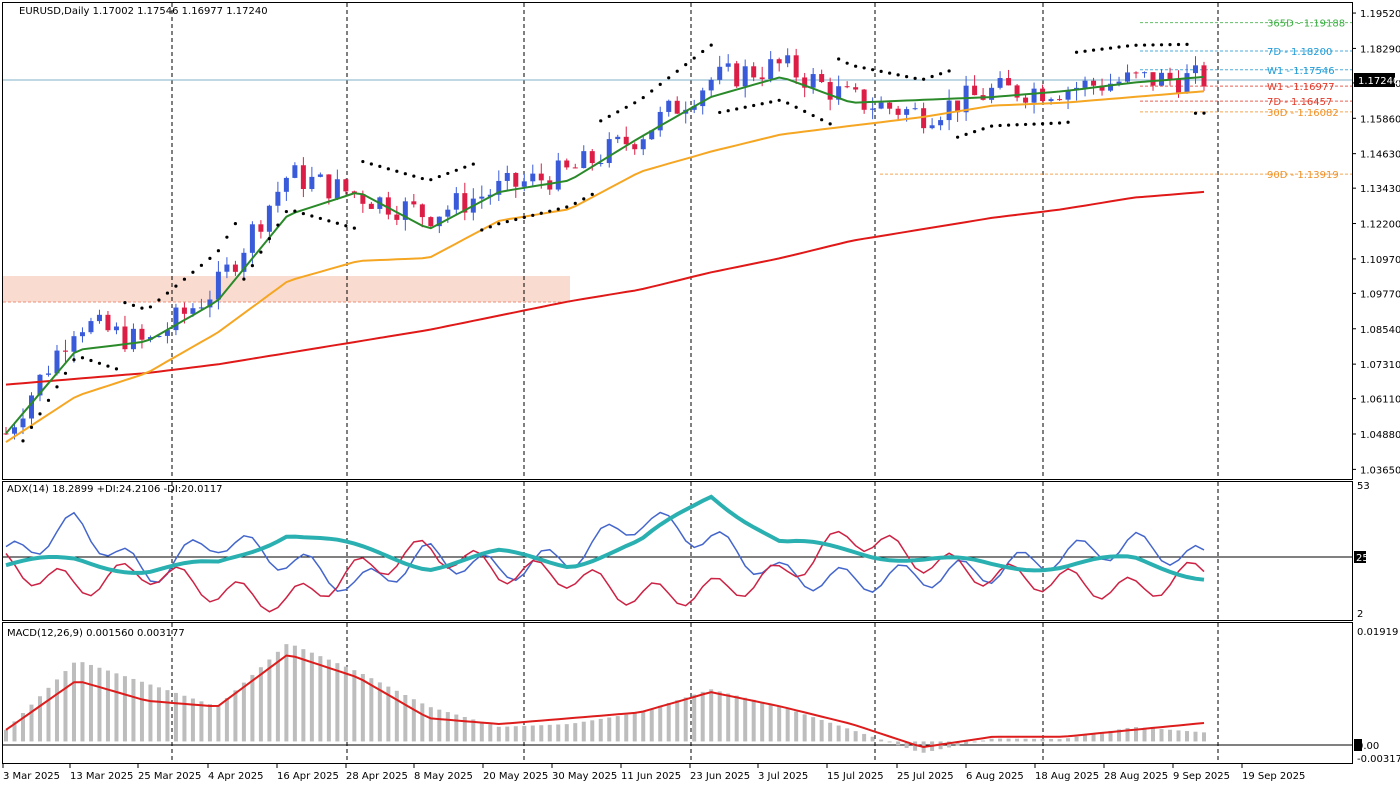  What do you see at coordinates (1380, 260) in the screenshot?
I see `price-tick-label: 1.10970` at bounding box center [1380, 260].